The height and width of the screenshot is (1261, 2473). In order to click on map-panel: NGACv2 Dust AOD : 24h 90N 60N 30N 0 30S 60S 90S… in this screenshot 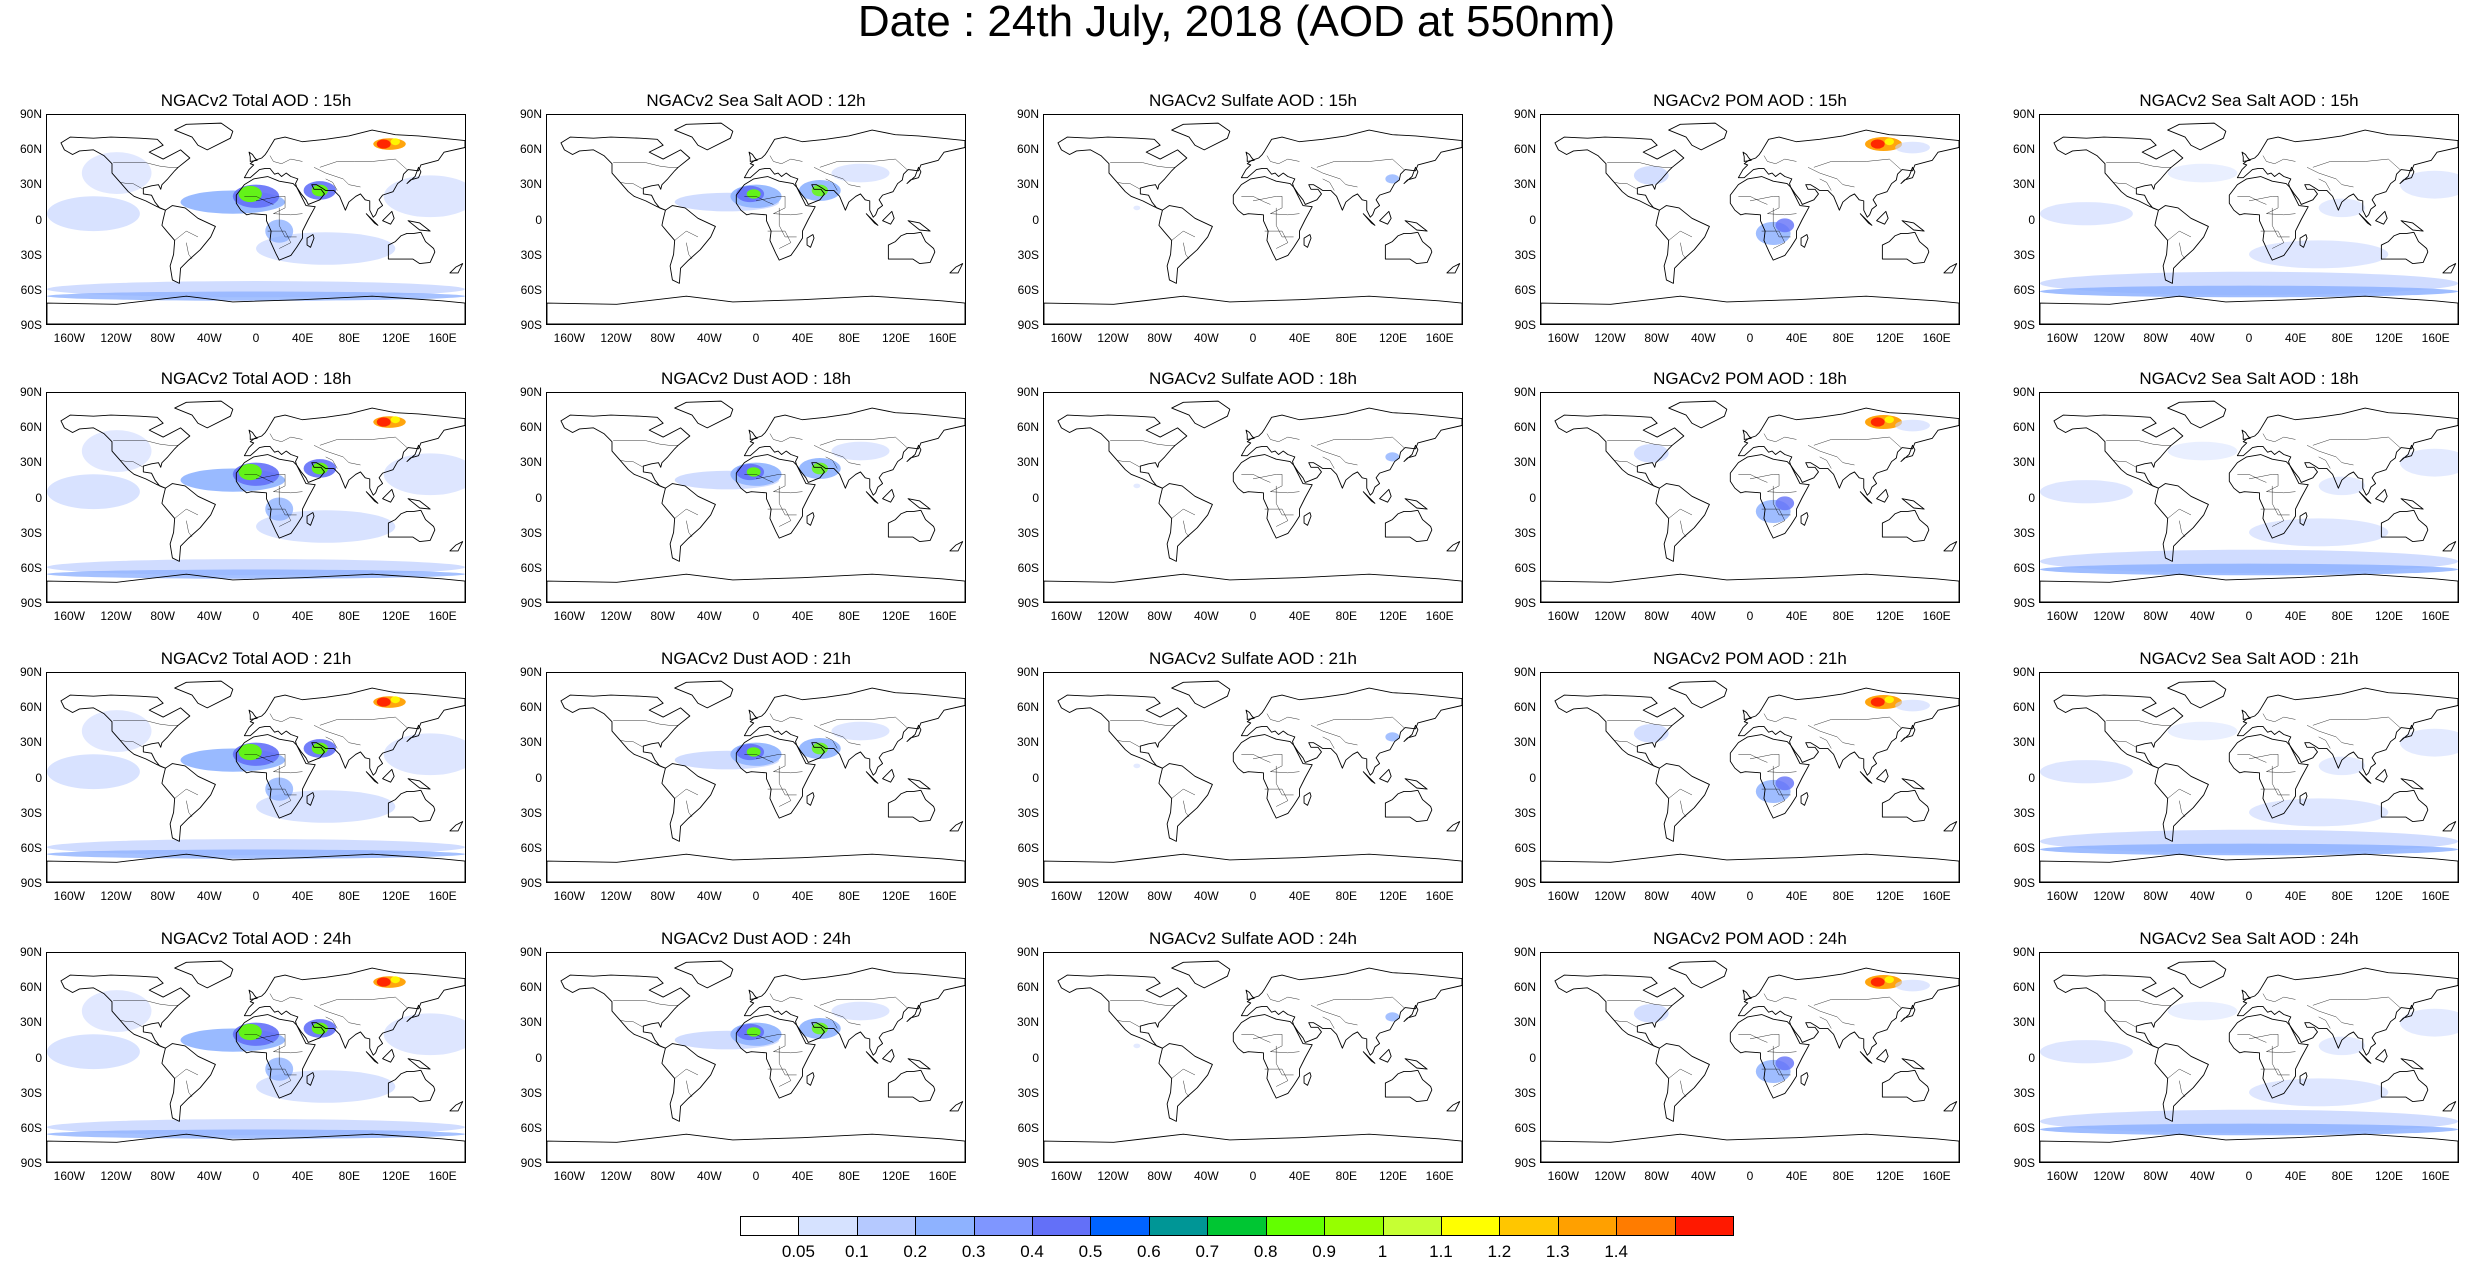, I will do `click(745, 1056)`.